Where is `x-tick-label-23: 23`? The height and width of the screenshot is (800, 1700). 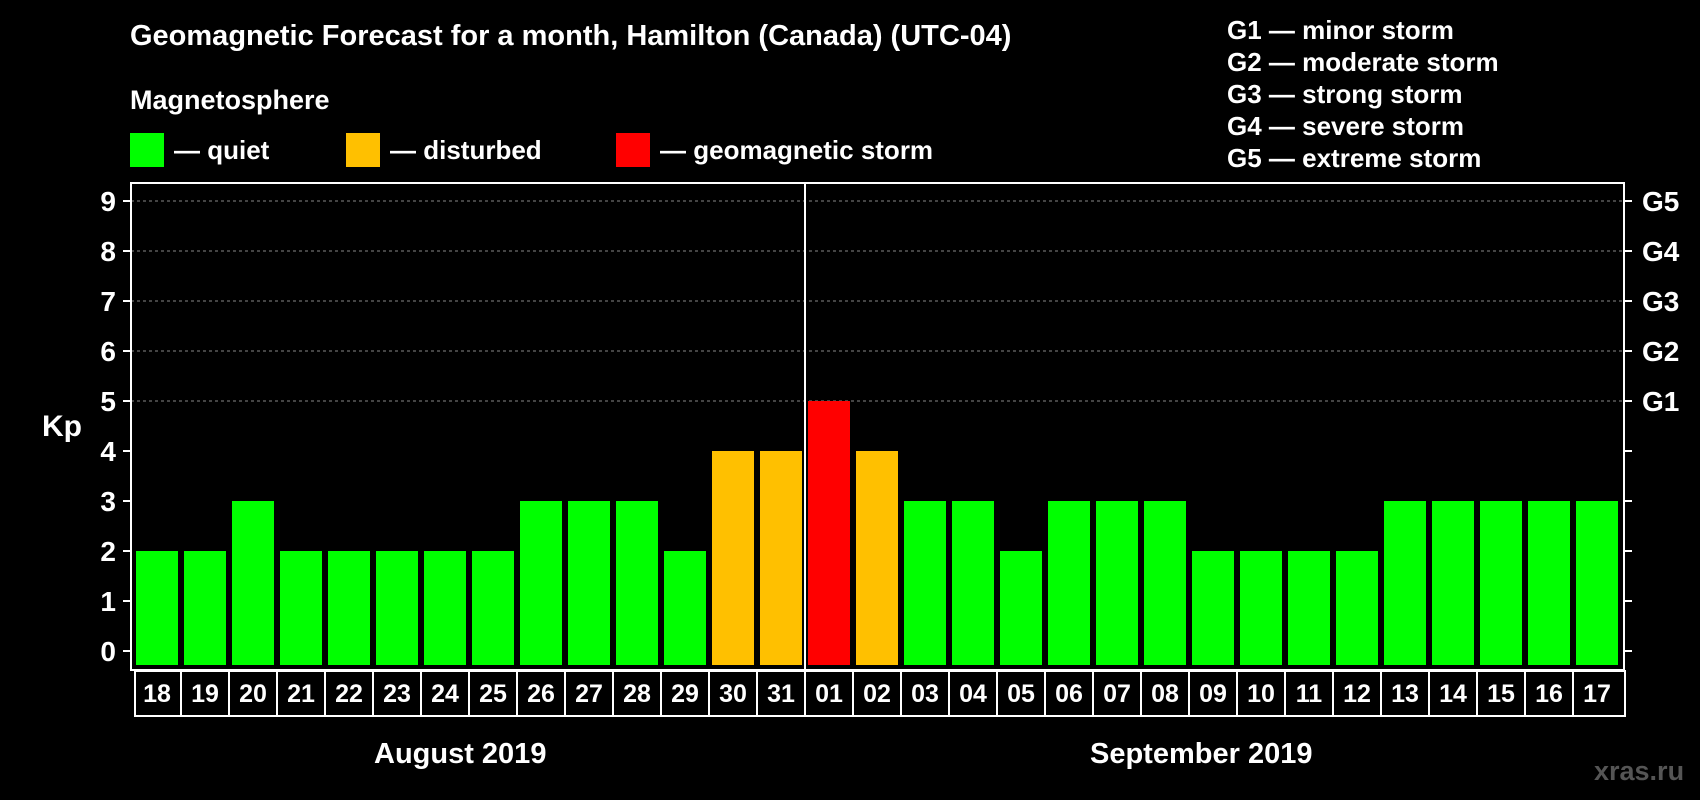 x-tick-label-23: 23 is located at coordinates (397, 694).